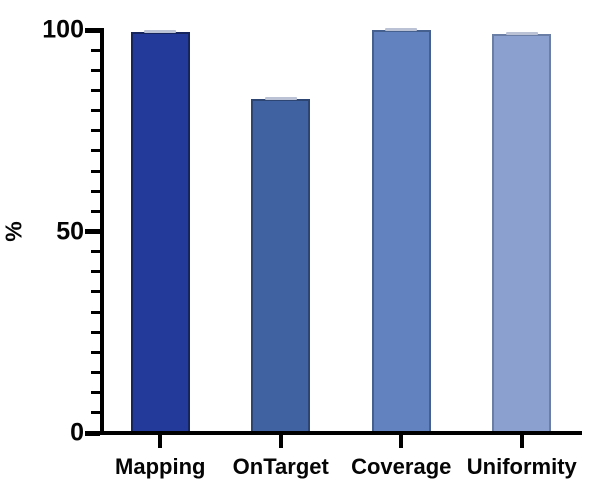 Image resolution: width=600 pixels, height=500 pixels. What do you see at coordinates (102, 231) in the screenshot?
I see `y-axis-line` at bounding box center [102, 231].